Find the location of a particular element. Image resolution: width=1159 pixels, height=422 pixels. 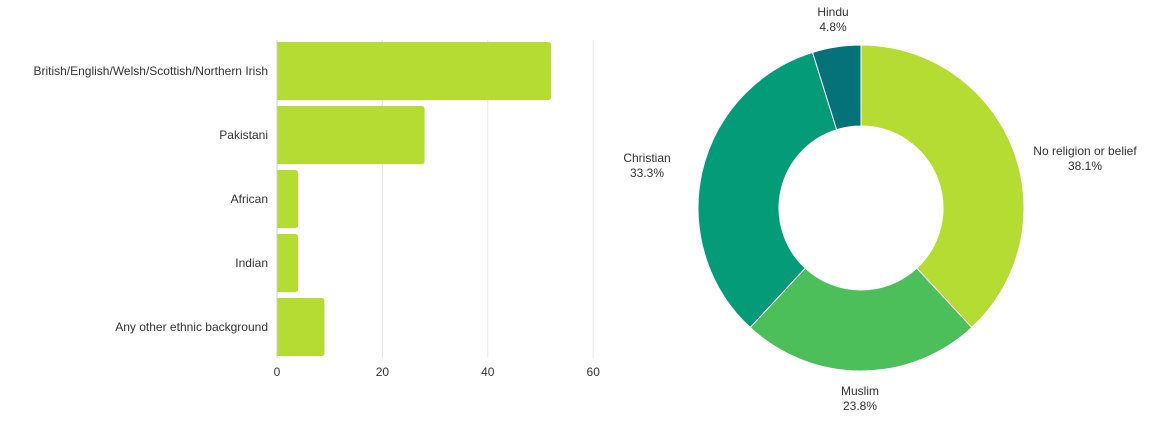

x-tick-label: 40 is located at coordinates (488, 372).